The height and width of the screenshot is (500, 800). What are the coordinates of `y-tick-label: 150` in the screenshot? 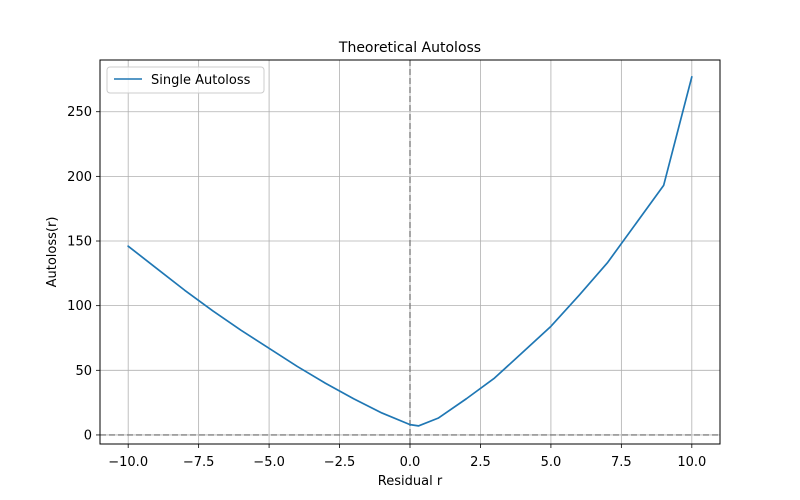 It's located at (79, 242).